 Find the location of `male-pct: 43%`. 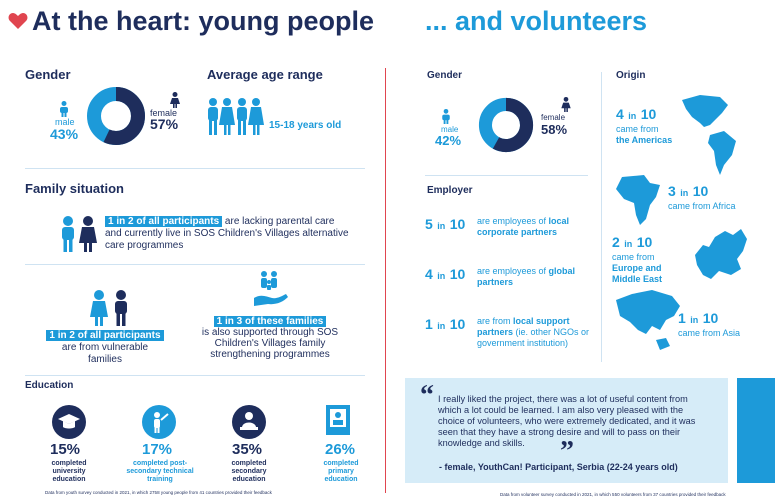

male-pct: 43% is located at coordinates (64, 134).